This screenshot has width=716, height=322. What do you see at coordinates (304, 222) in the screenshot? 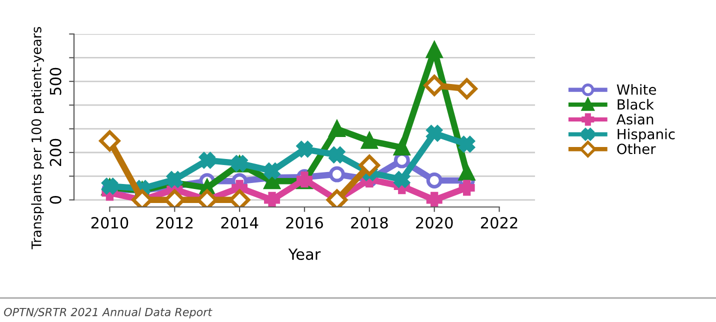
I see `x-tick-label: 2016` at bounding box center [304, 222].